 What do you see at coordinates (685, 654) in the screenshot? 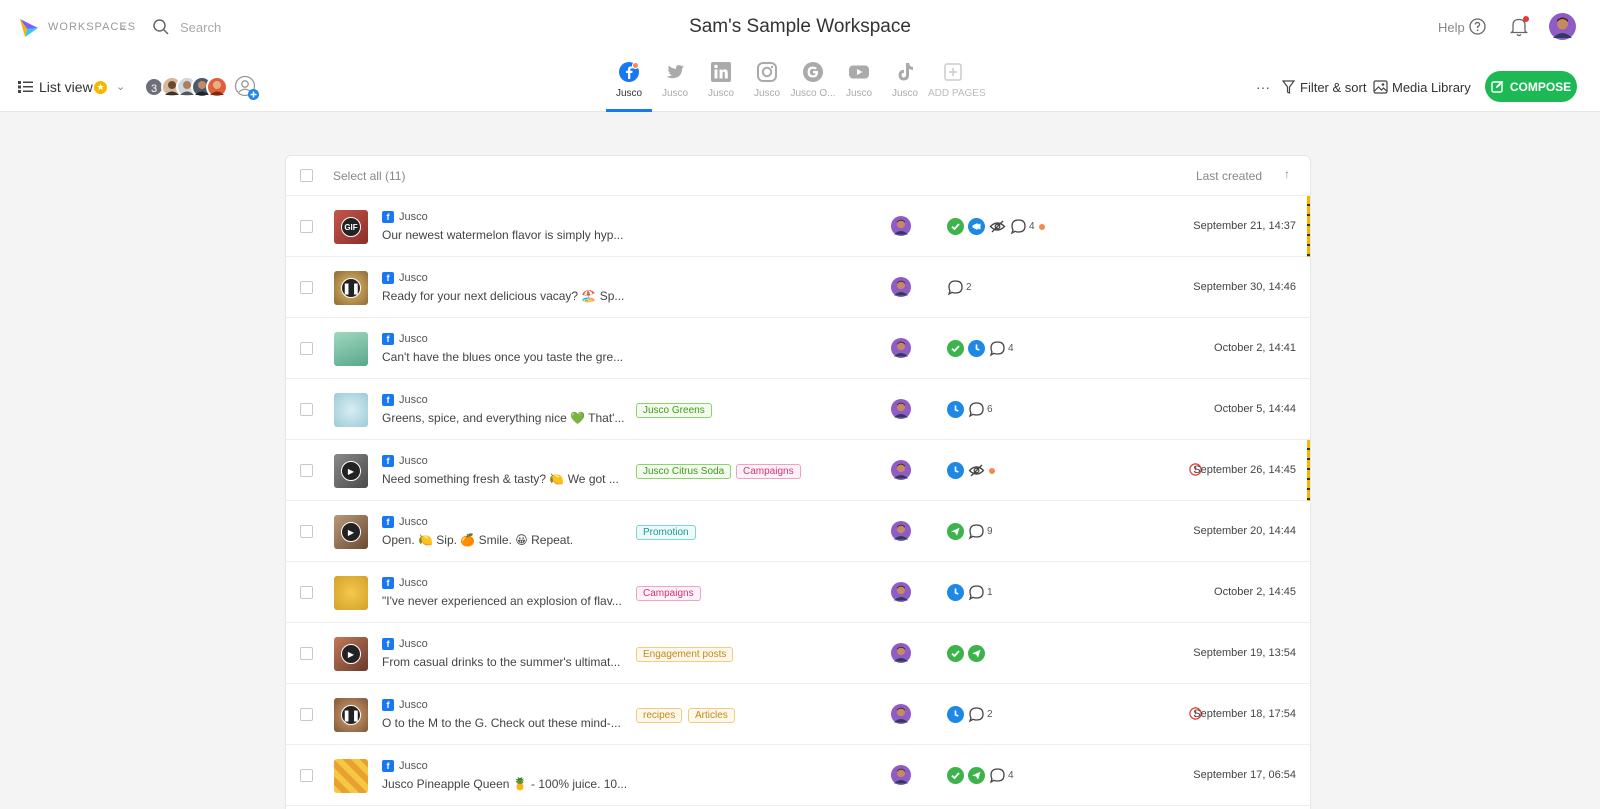
I see `label-tag: Engagement posts` at bounding box center [685, 654].